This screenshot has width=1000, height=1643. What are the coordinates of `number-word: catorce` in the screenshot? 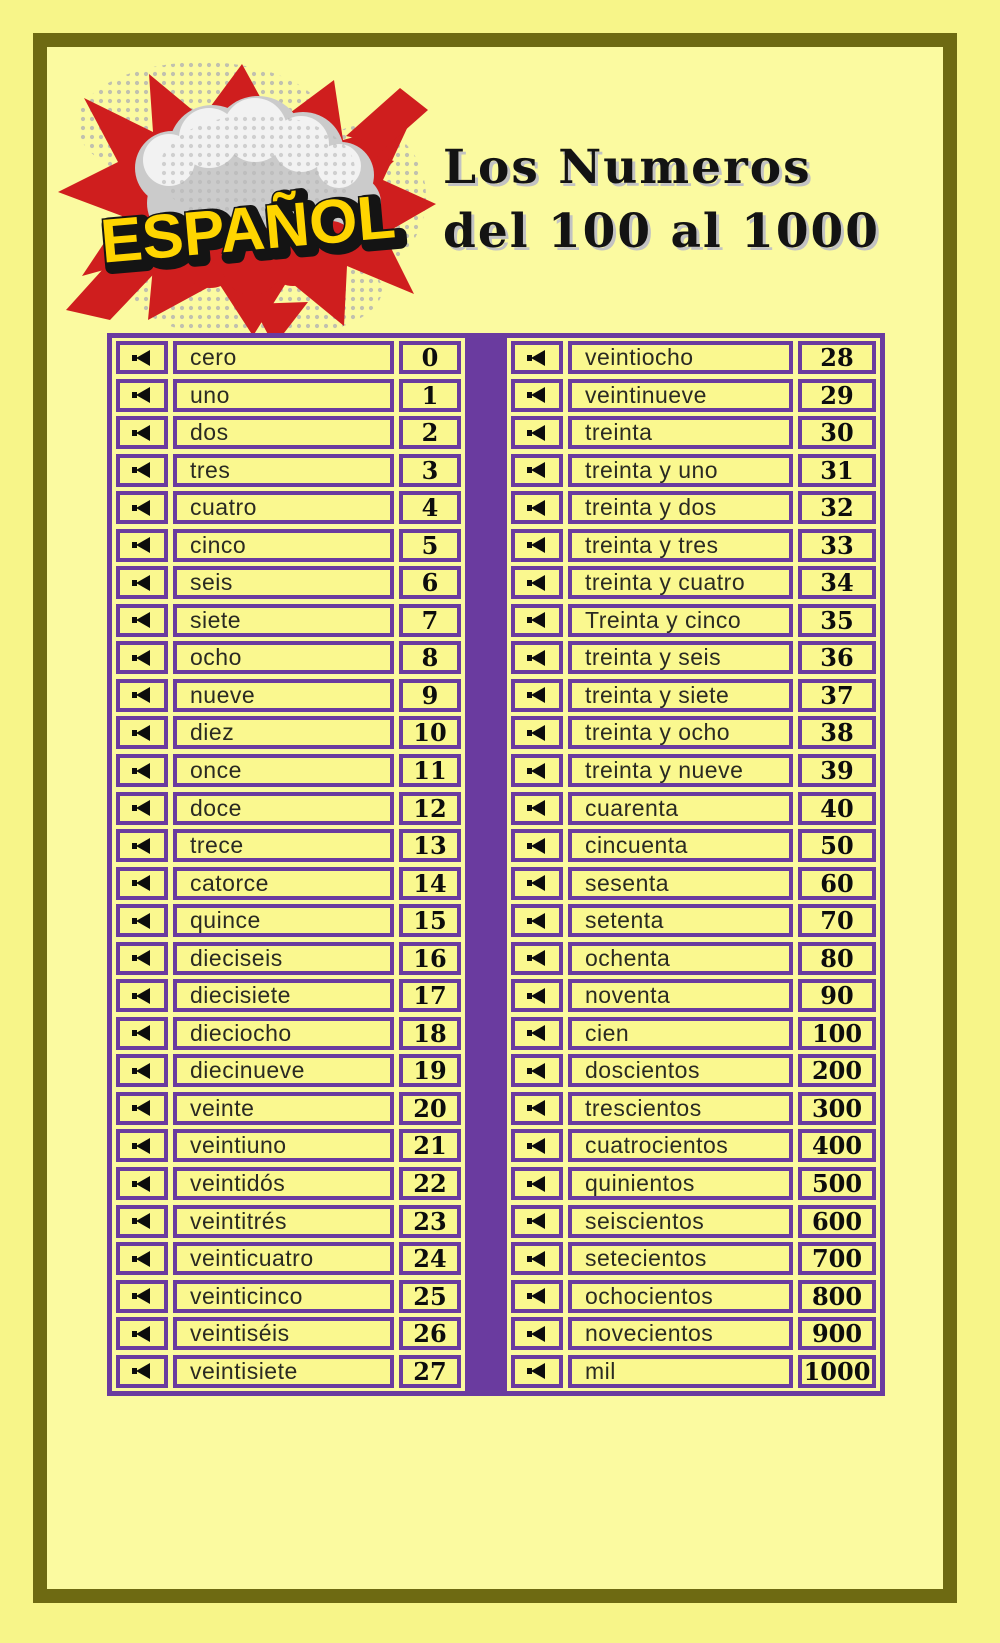 It's located at (283, 883).